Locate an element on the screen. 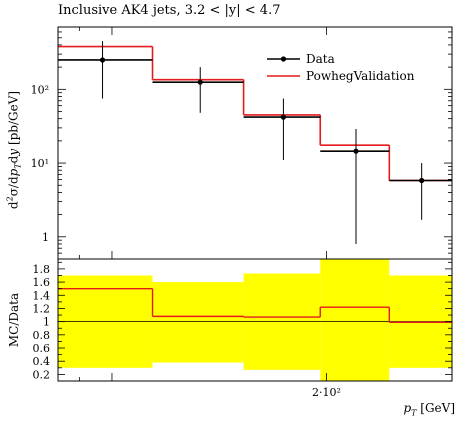 This screenshot has width=467, height=421. ratio-y-tick-label: 0.6 is located at coordinates (42, 348).